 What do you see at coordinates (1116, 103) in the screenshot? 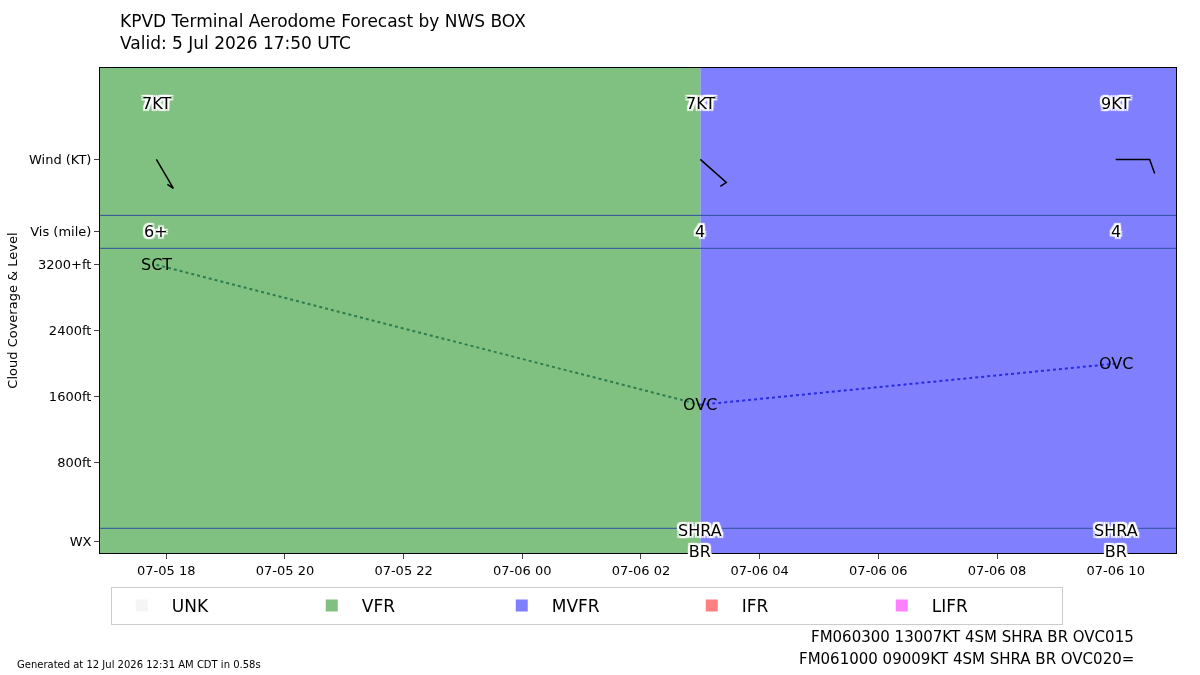
I see `annotation: 9KT` at bounding box center [1116, 103].